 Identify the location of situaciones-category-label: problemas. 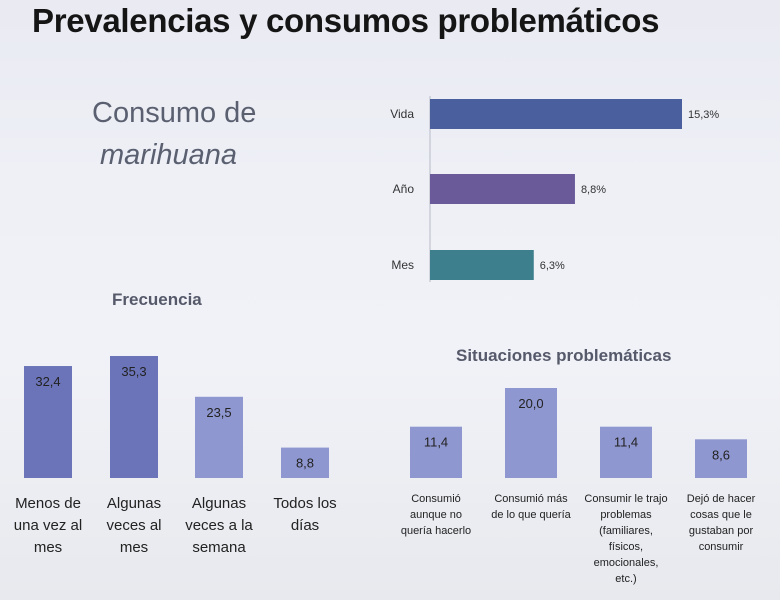
(626, 515).